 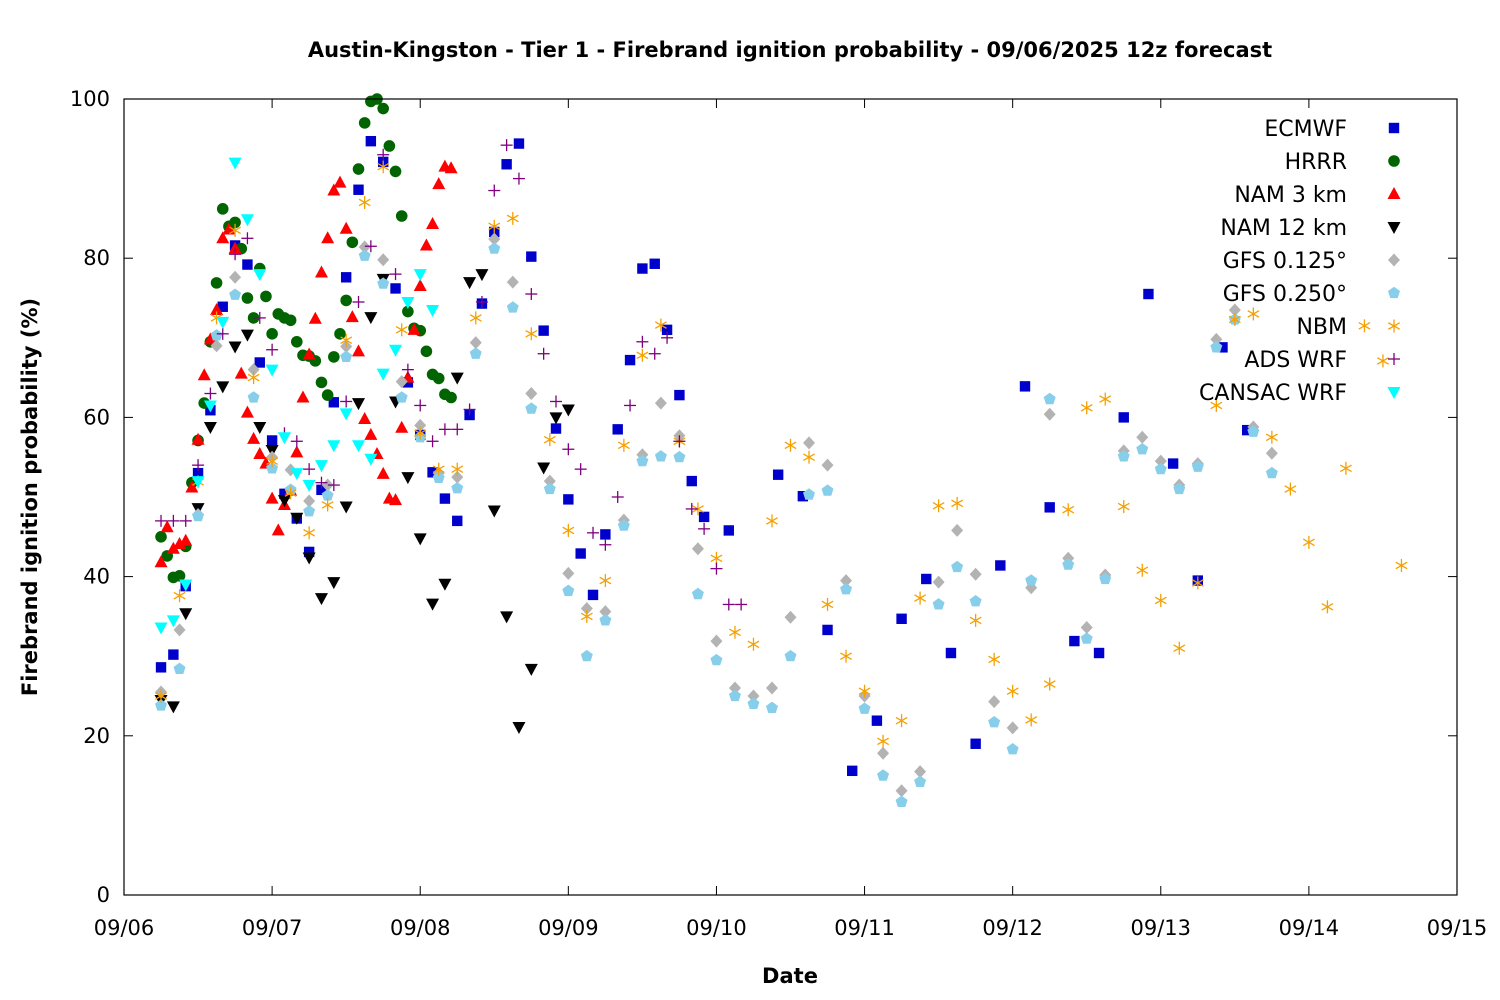 I want to click on legend-marker-hrrr, so click(x=1394, y=161).